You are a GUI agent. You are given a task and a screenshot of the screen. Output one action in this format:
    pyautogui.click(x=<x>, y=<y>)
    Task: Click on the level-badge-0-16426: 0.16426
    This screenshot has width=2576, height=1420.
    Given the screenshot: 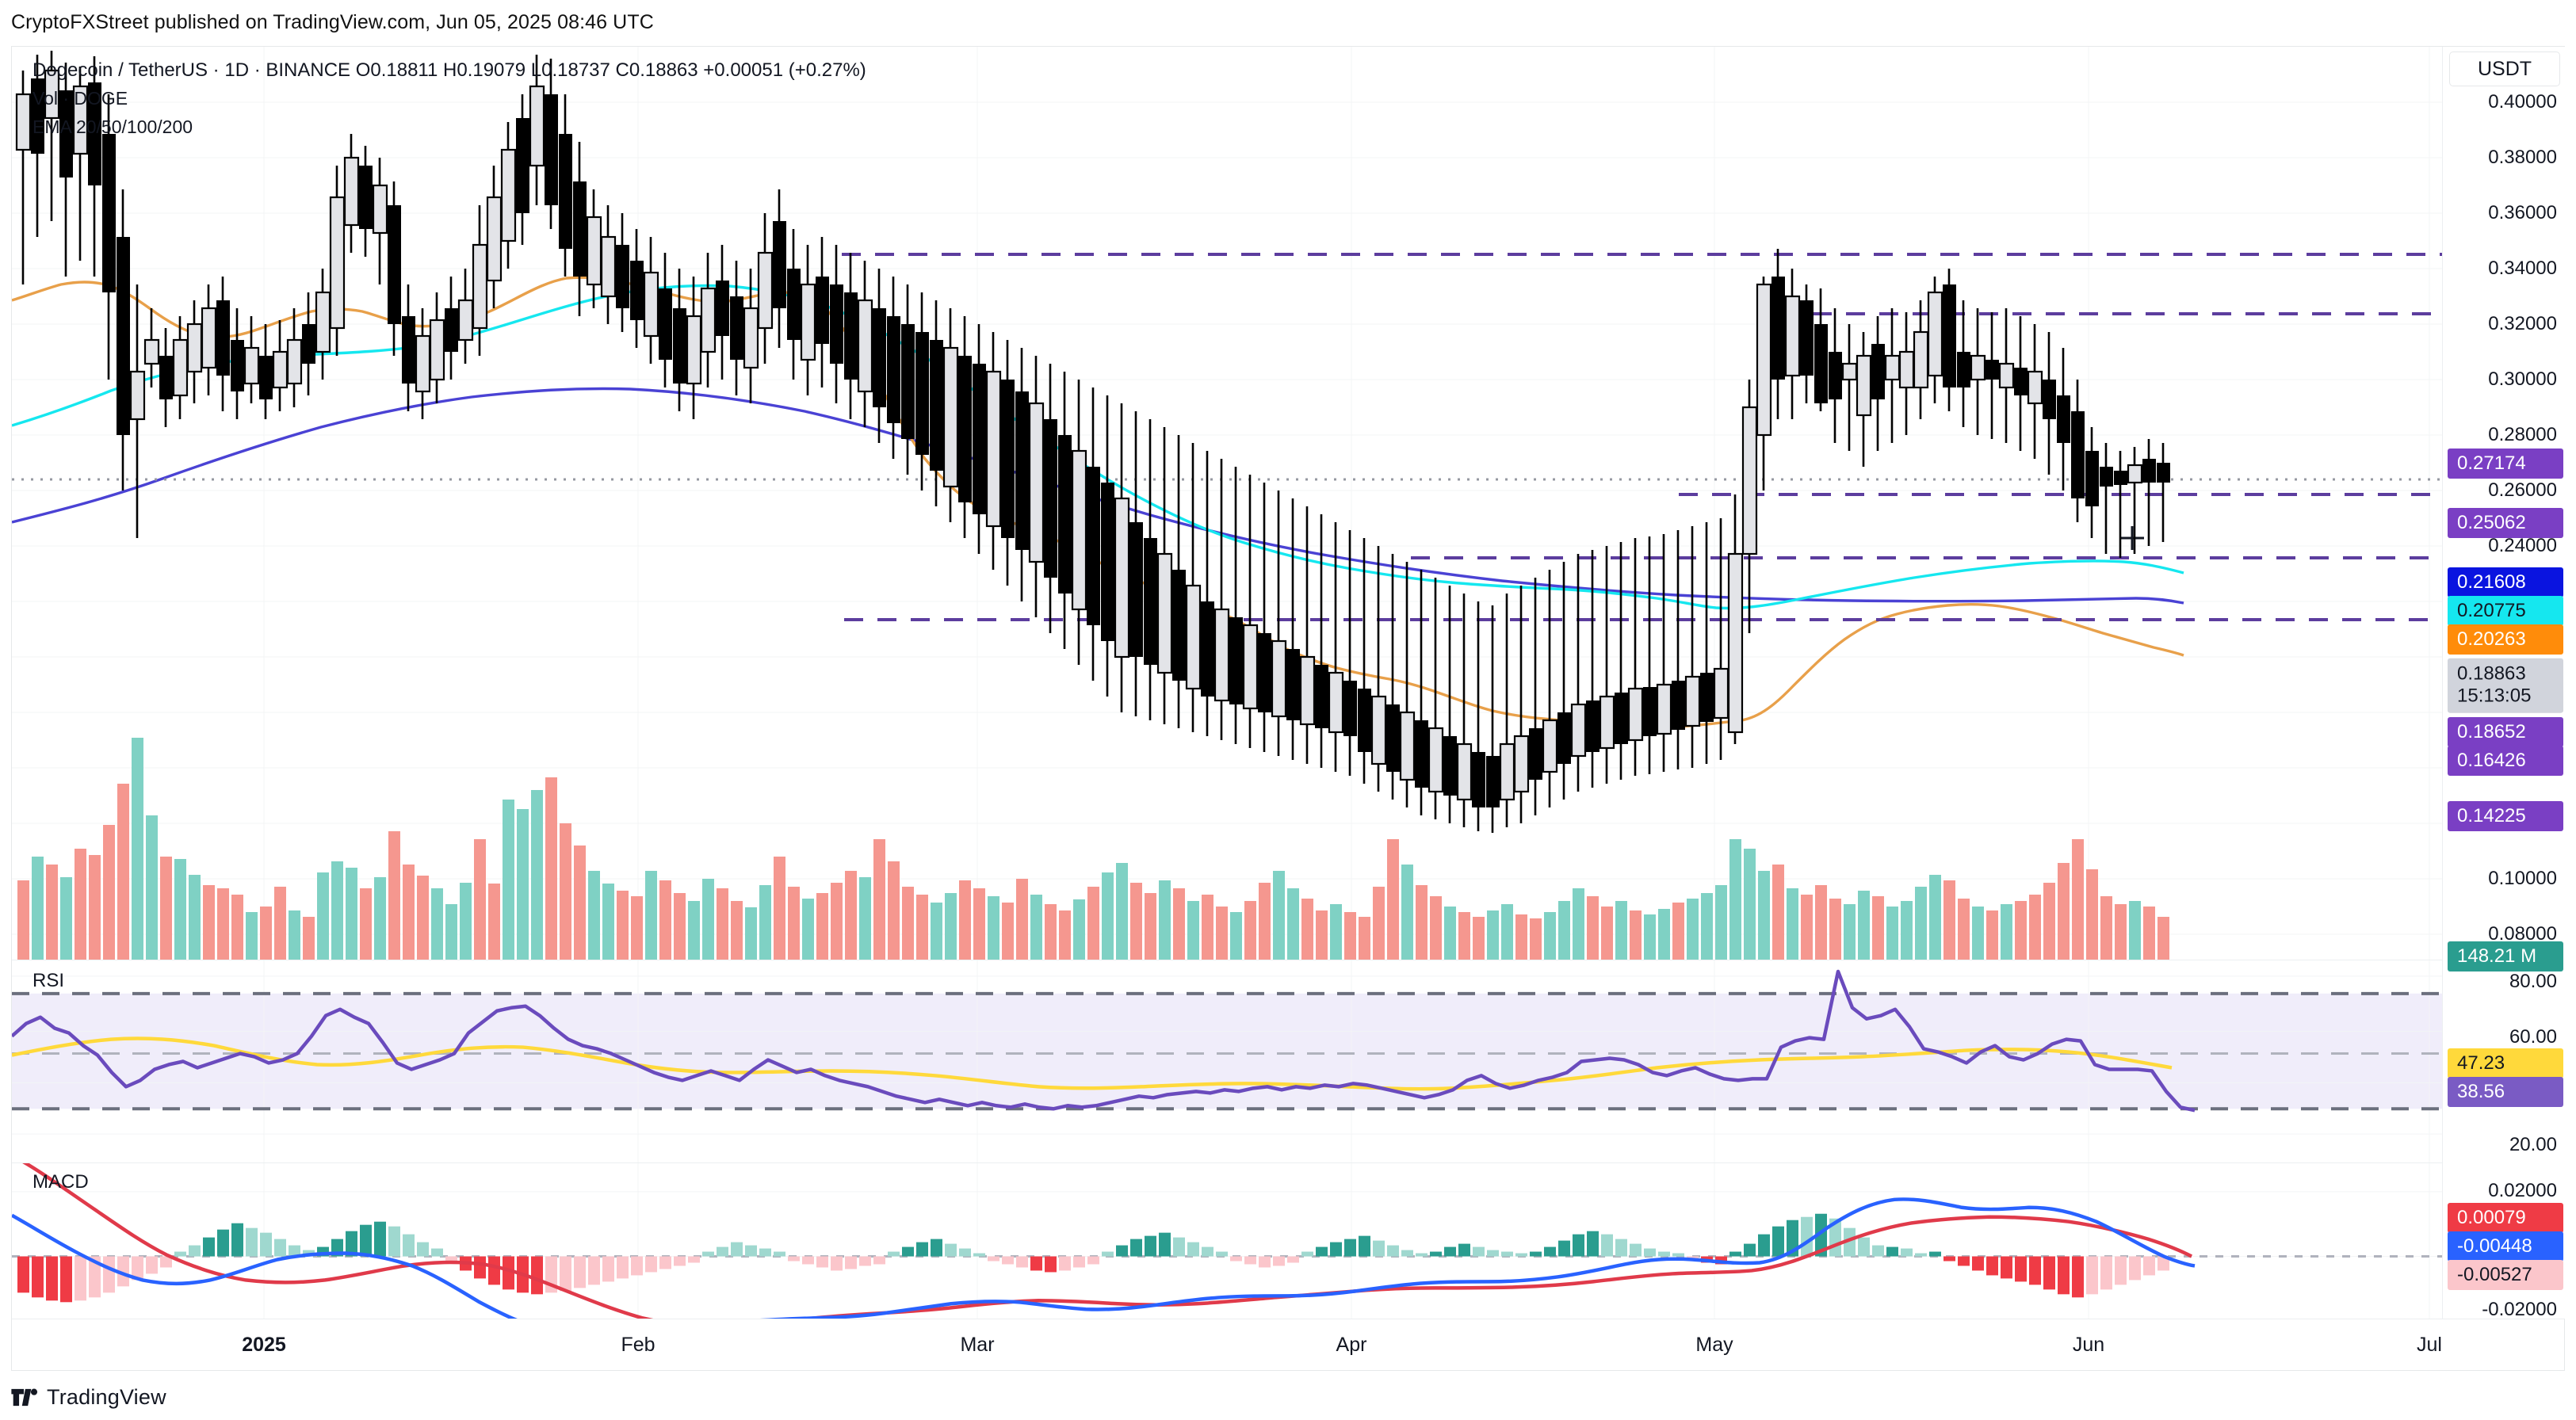 What is the action you would take?
    pyautogui.click(x=2505, y=761)
    